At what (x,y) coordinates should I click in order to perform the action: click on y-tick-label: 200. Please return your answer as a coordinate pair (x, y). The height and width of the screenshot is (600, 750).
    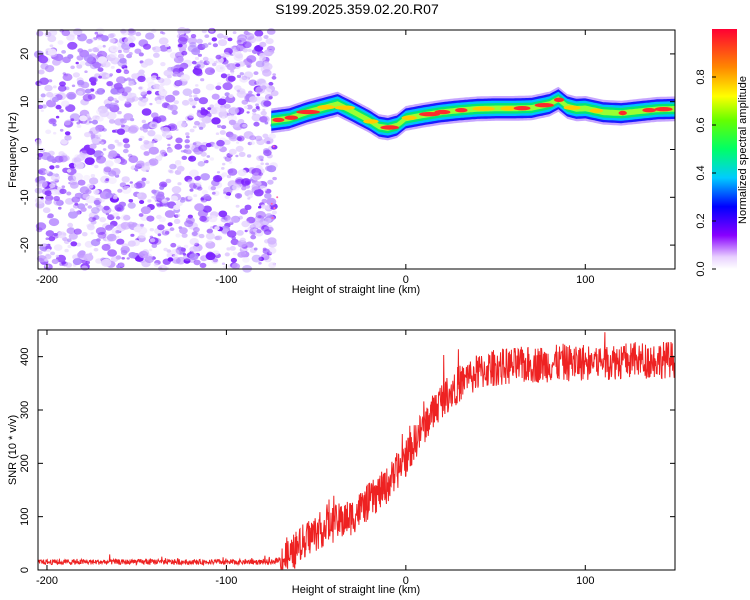
    Looking at the image, I should click on (25, 463).